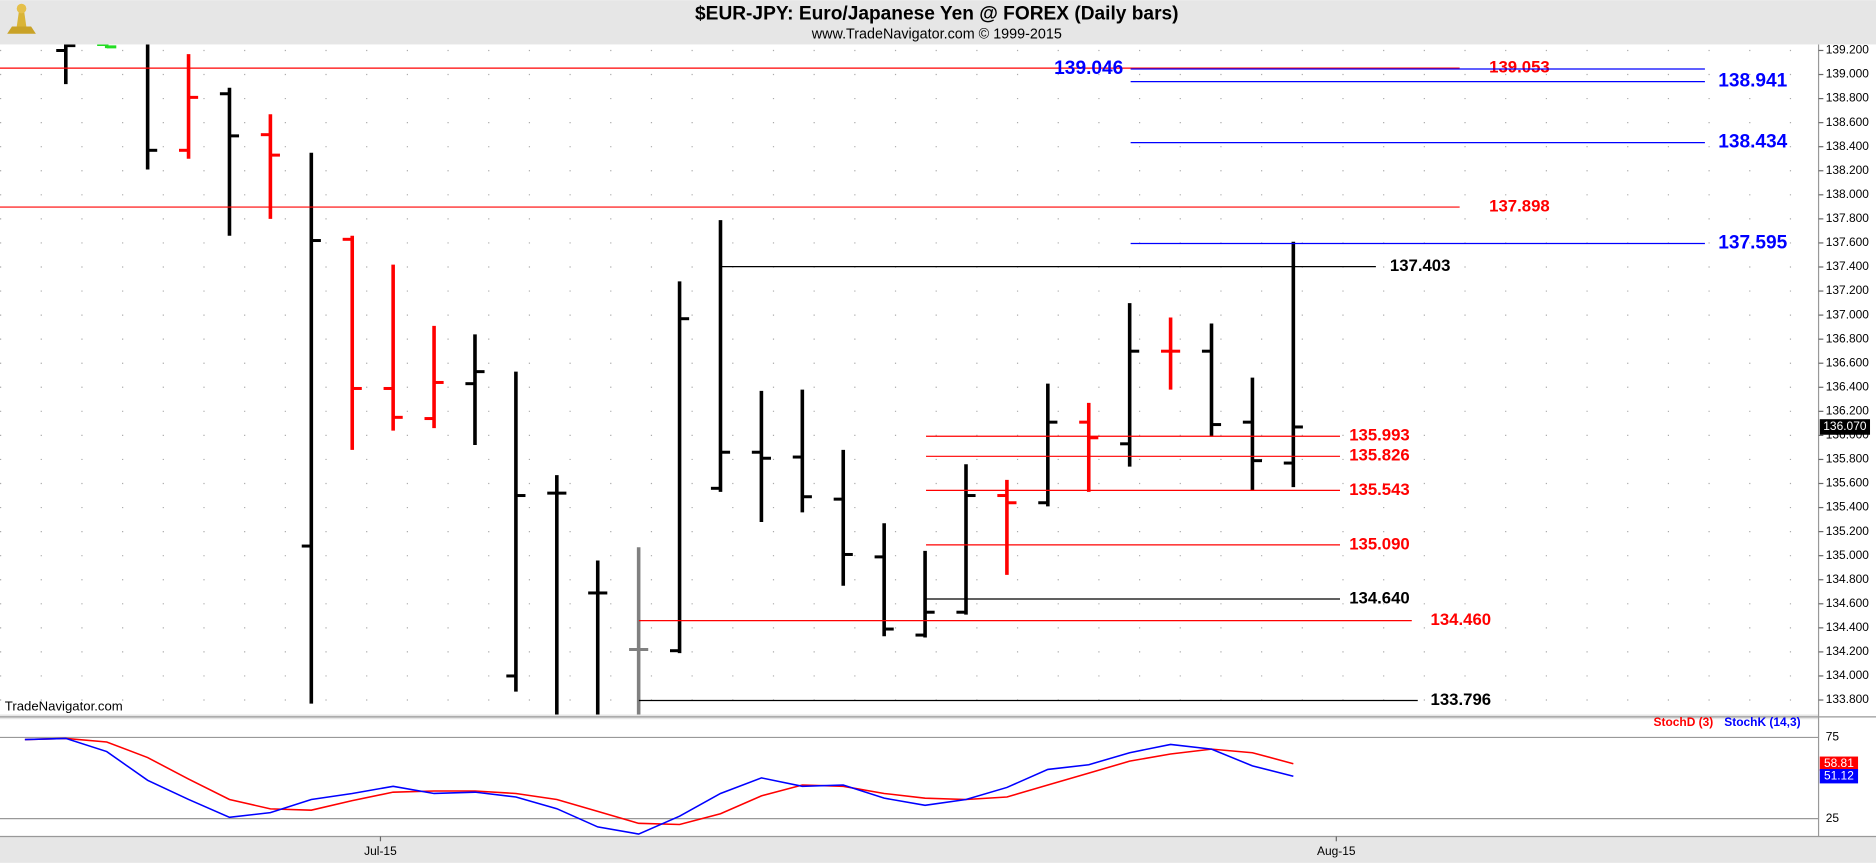 The width and height of the screenshot is (1876, 863). I want to click on y-tick-label: 137.200, so click(1848, 290).